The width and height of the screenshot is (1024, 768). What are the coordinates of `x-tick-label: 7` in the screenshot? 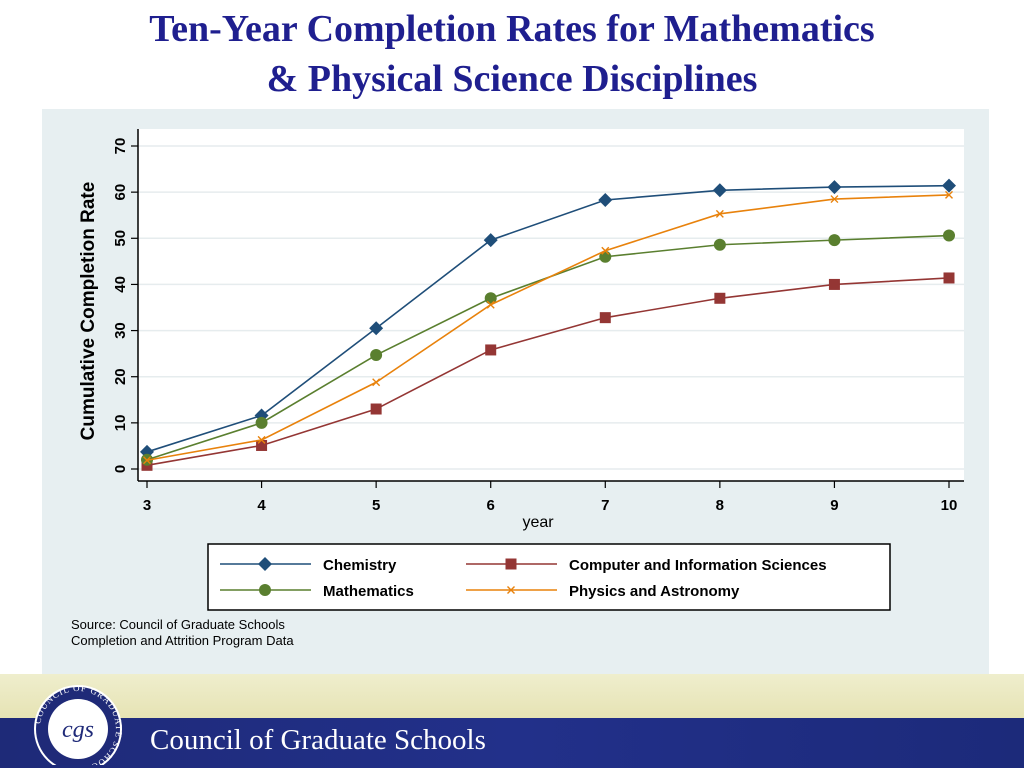 It's located at (605, 505).